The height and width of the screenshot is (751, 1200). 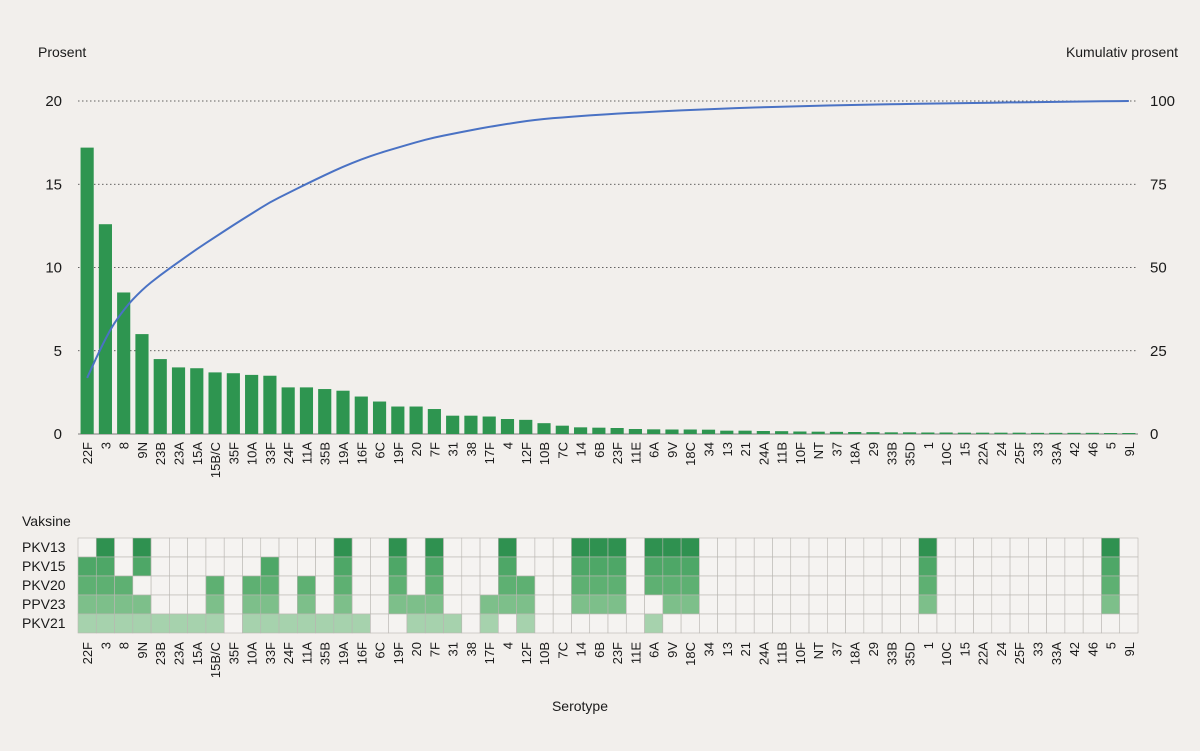 What do you see at coordinates (53, 268) in the screenshot?
I see `left-tick-label: 10` at bounding box center [53, 268].